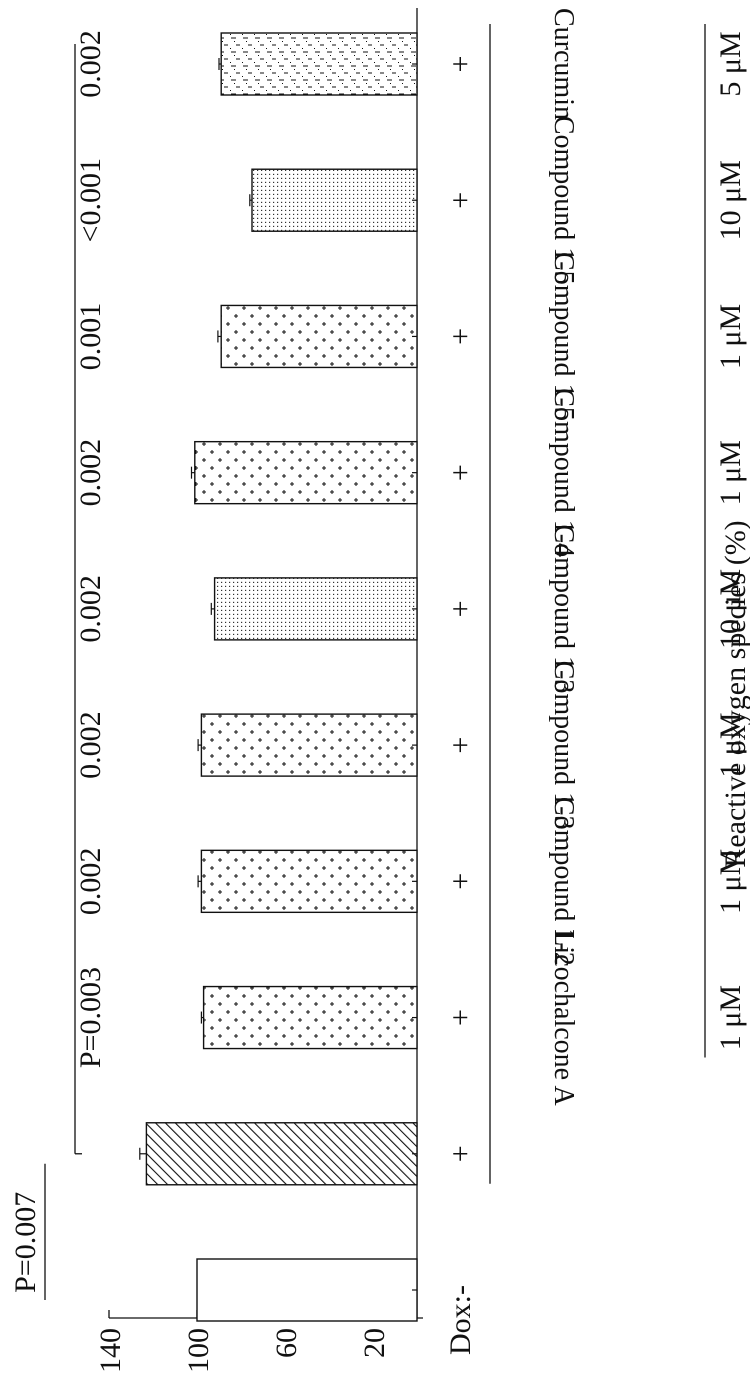 This screenshot has height=1389, width=750. Describe the element at coordinates (25, 1242) in the screenshot. I see `bracket-p-value: P=0.007` at that location.